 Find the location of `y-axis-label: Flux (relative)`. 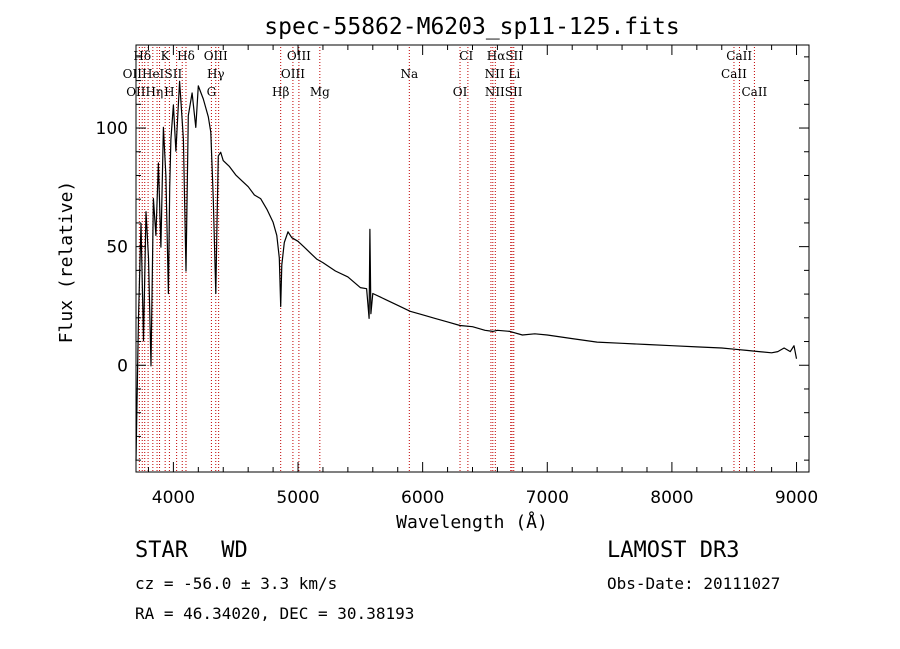

y-axis-label: Flux (relative) is located at coordinates (66, 262).